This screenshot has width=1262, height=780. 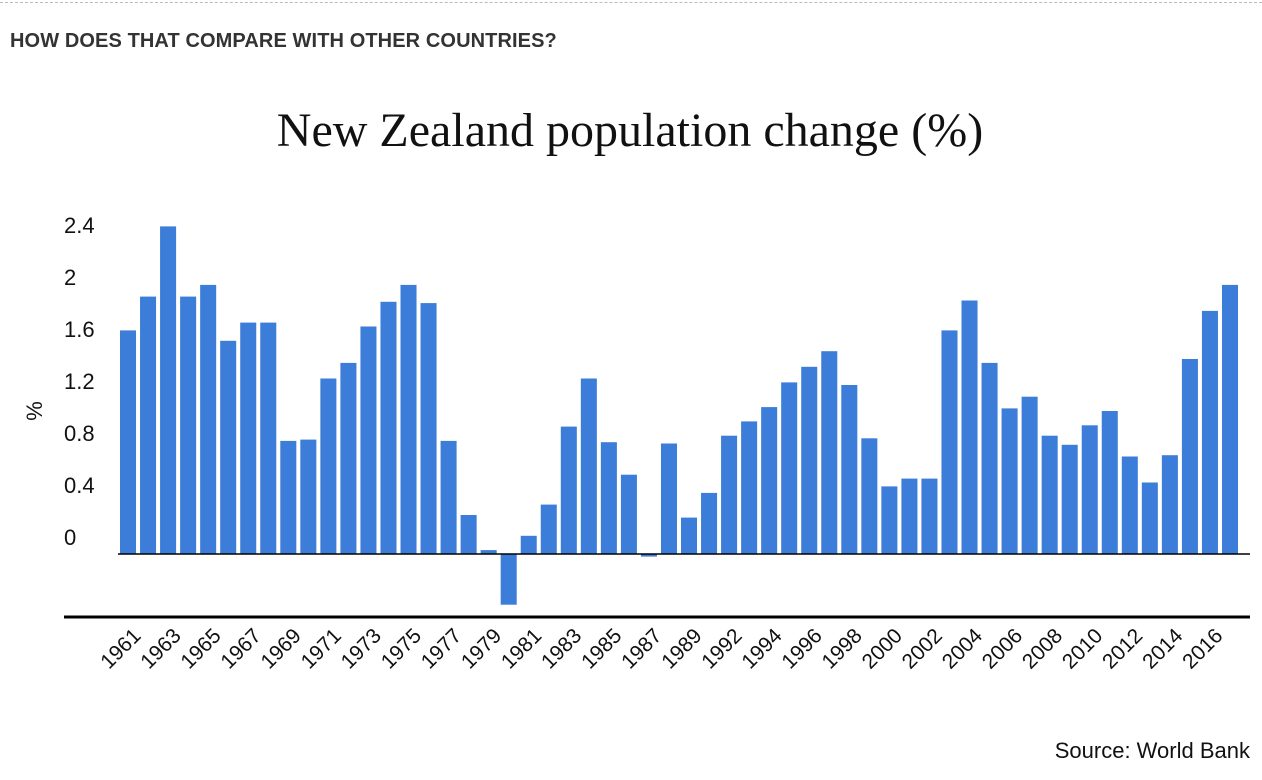 I want to click on bar-1964, so click(x=188, y=425).